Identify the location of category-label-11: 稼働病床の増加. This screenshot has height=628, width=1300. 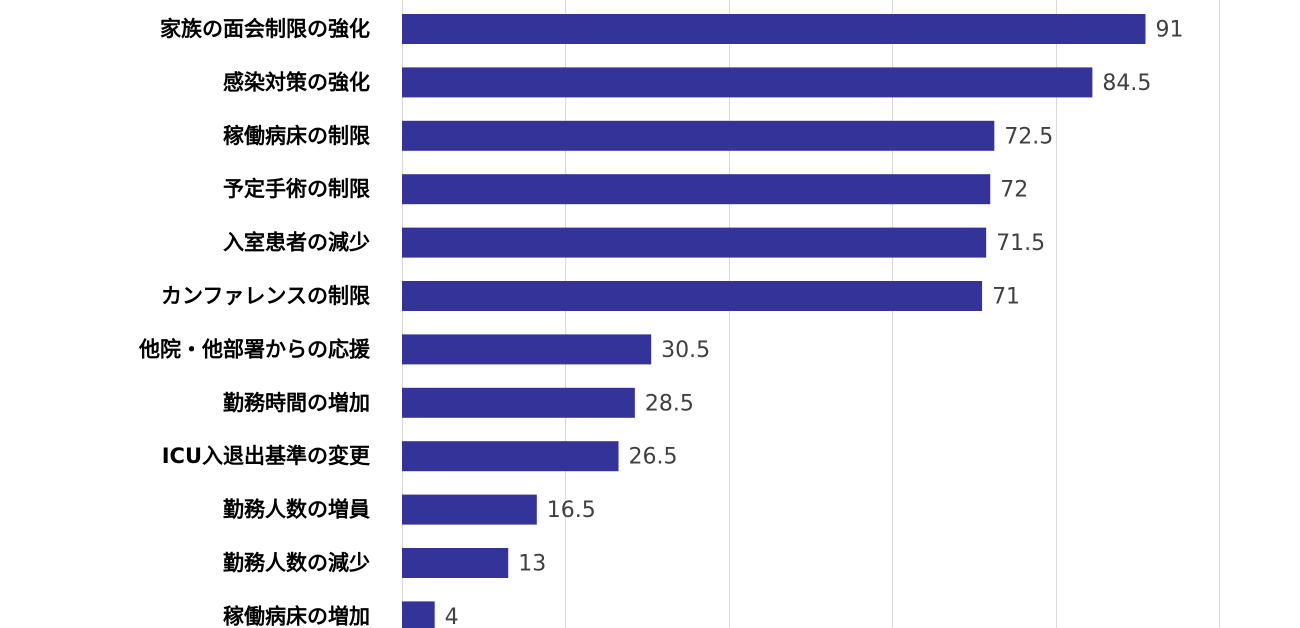
(296, 616).